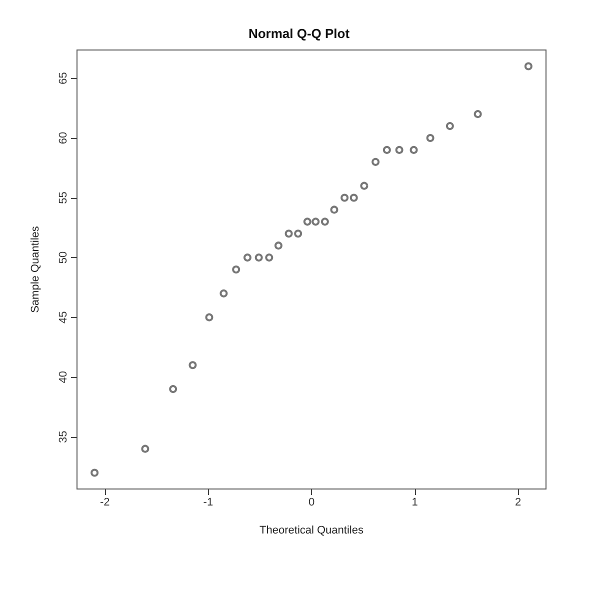  Describe the element at coordinates (312, 530) in the screenshot. I see `x-axis-title: Theoretical Quantiles` at that location.